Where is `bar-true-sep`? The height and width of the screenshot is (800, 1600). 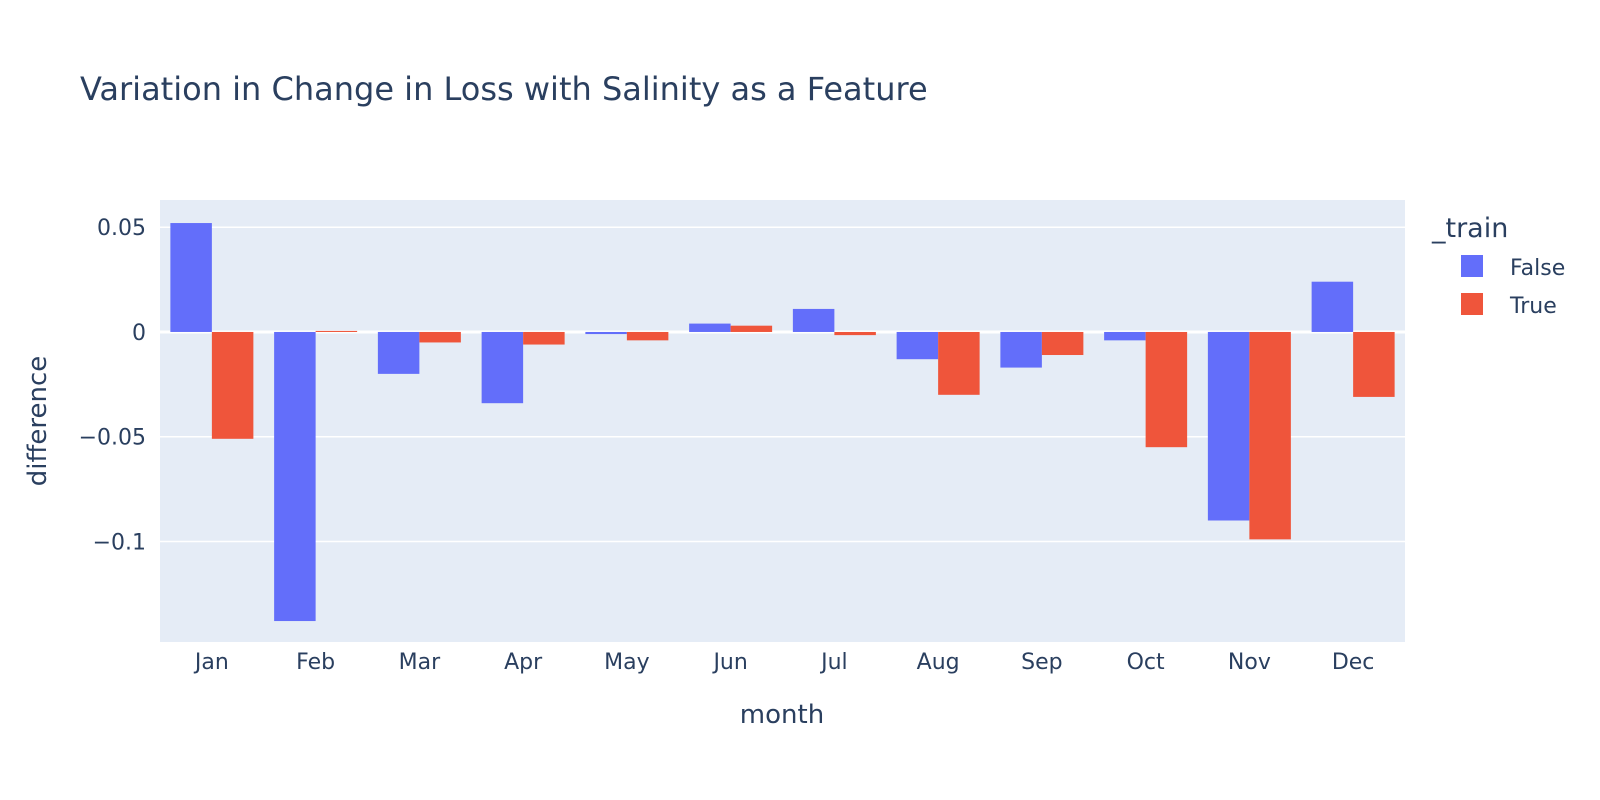
bar-true-sep is located at coordinates (1062, 343).